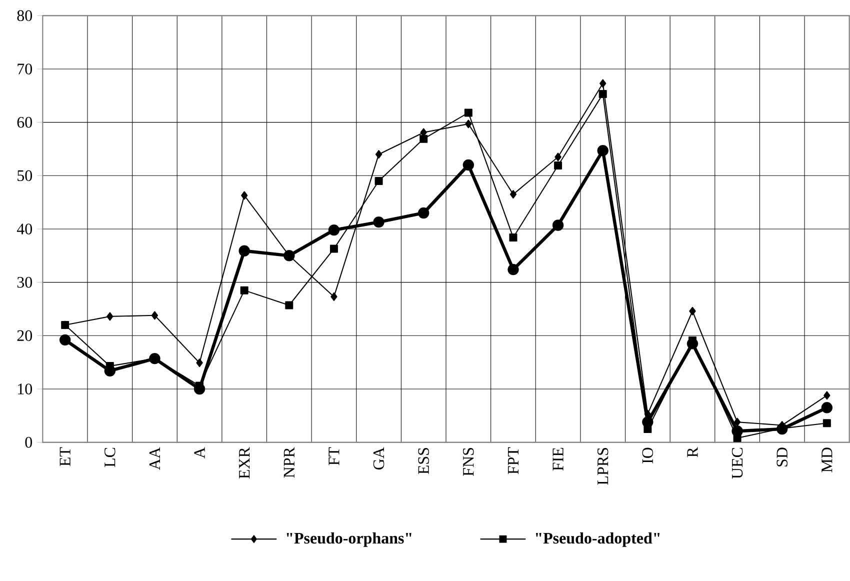  I want to click on x-tick-label: LC, so click(110, 458).